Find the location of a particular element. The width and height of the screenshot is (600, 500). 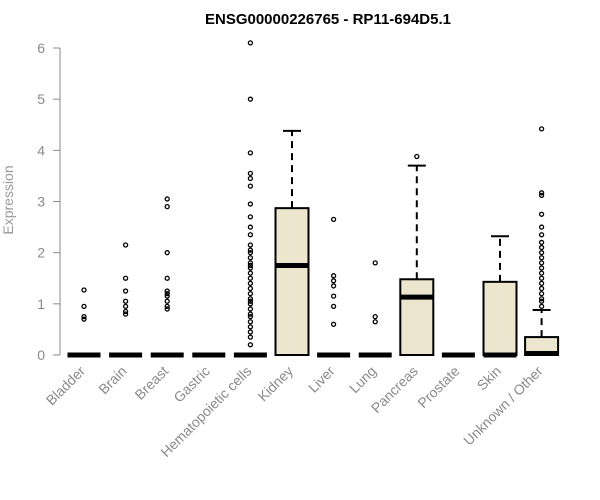

chart-title: ENSG00000226765 - RP11-694D5.1 is located at coordinates (328, 19).